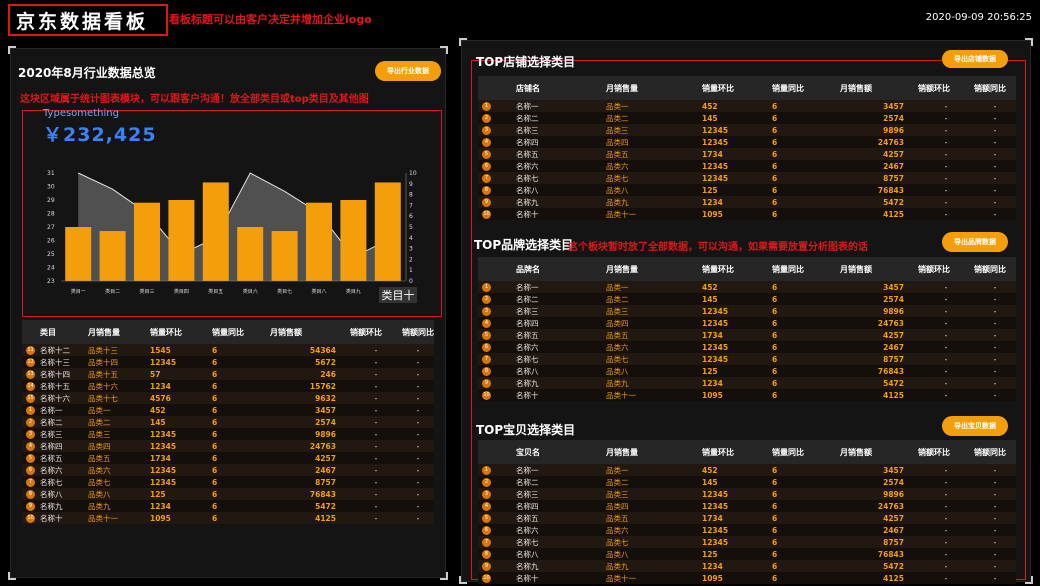 This screenshot has width=1040, height=586. Describe the element at coordinates (893, 578) in the screenshot. I see `cell-amount: 4125` at that location.